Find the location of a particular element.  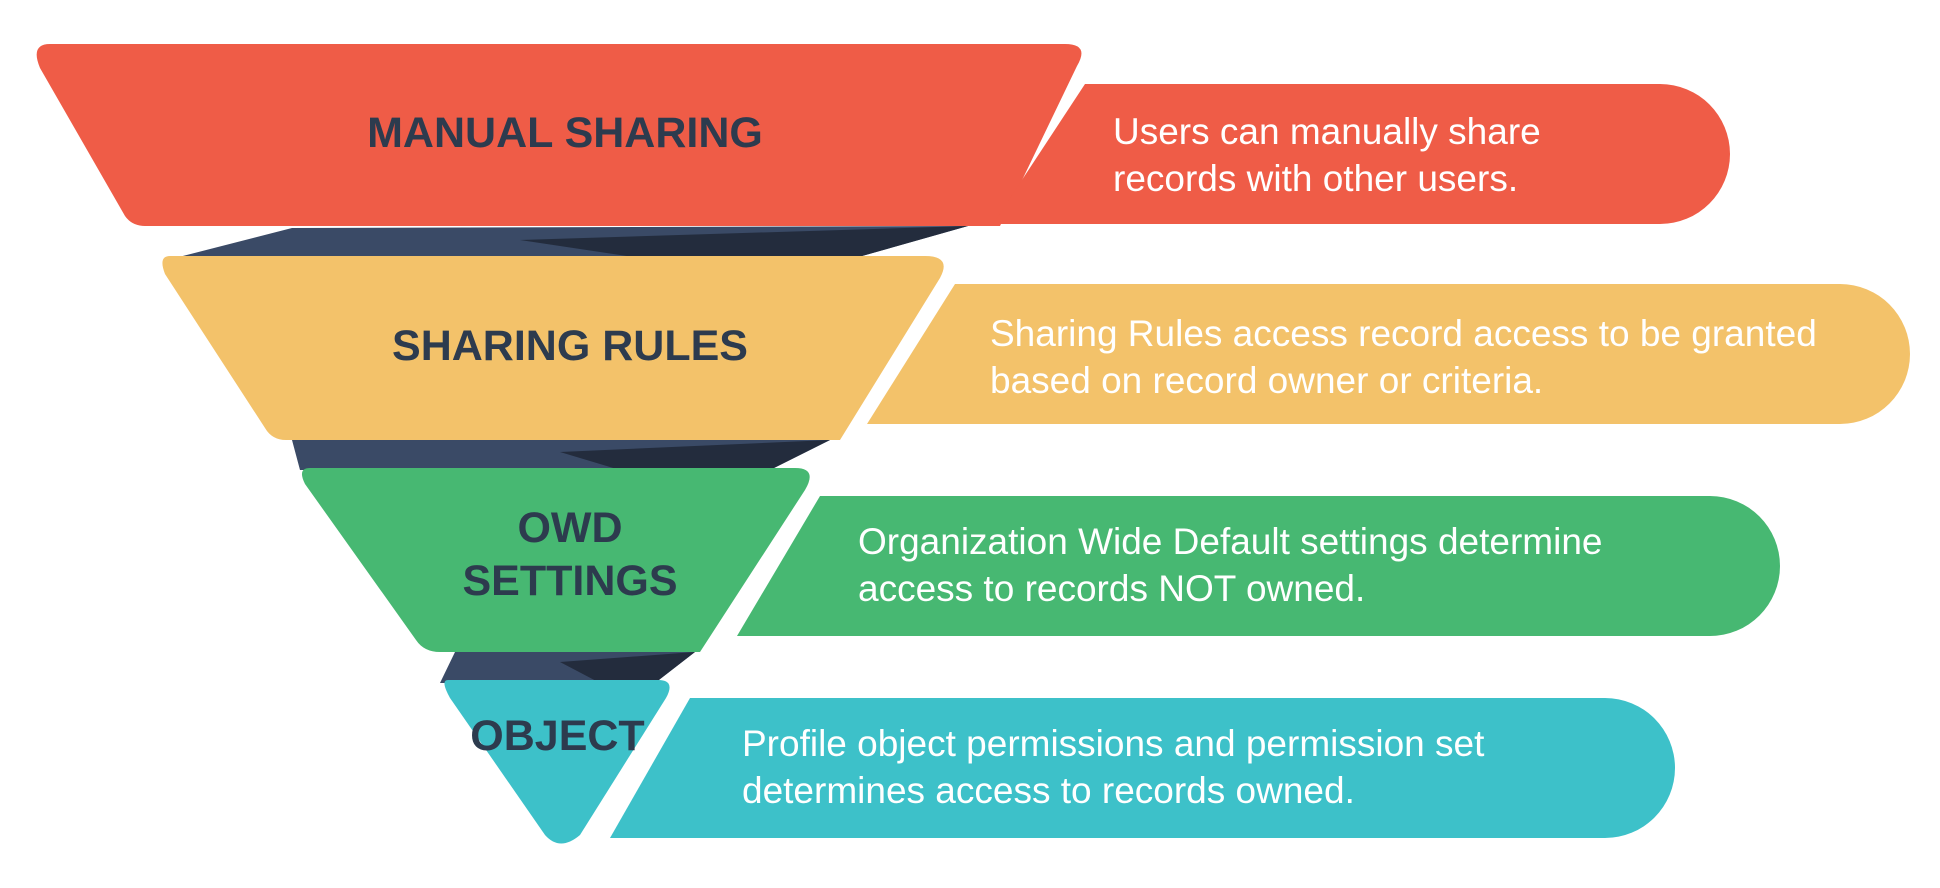

connector-3-back is located at coordinates (627, 667).